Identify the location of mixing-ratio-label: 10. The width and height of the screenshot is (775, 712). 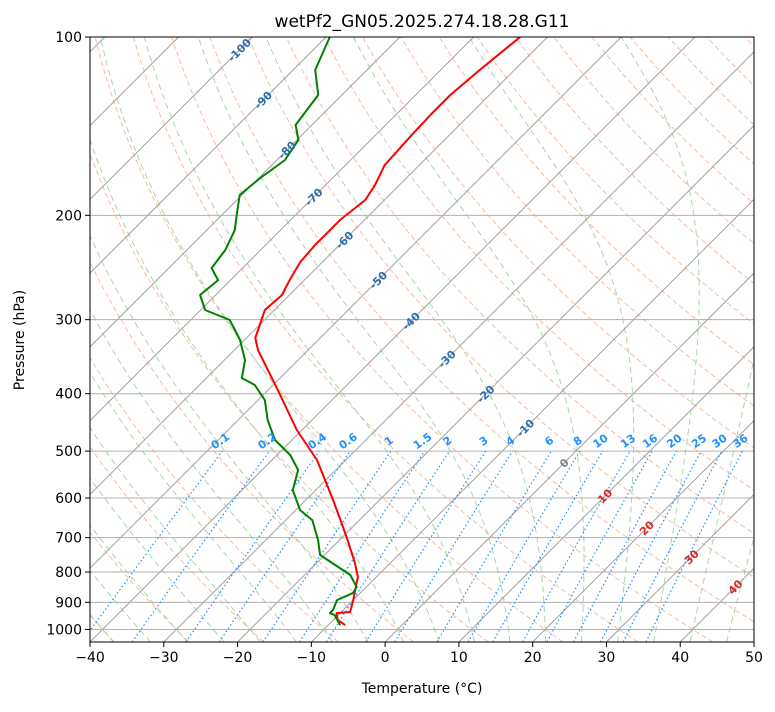
(601, 441).